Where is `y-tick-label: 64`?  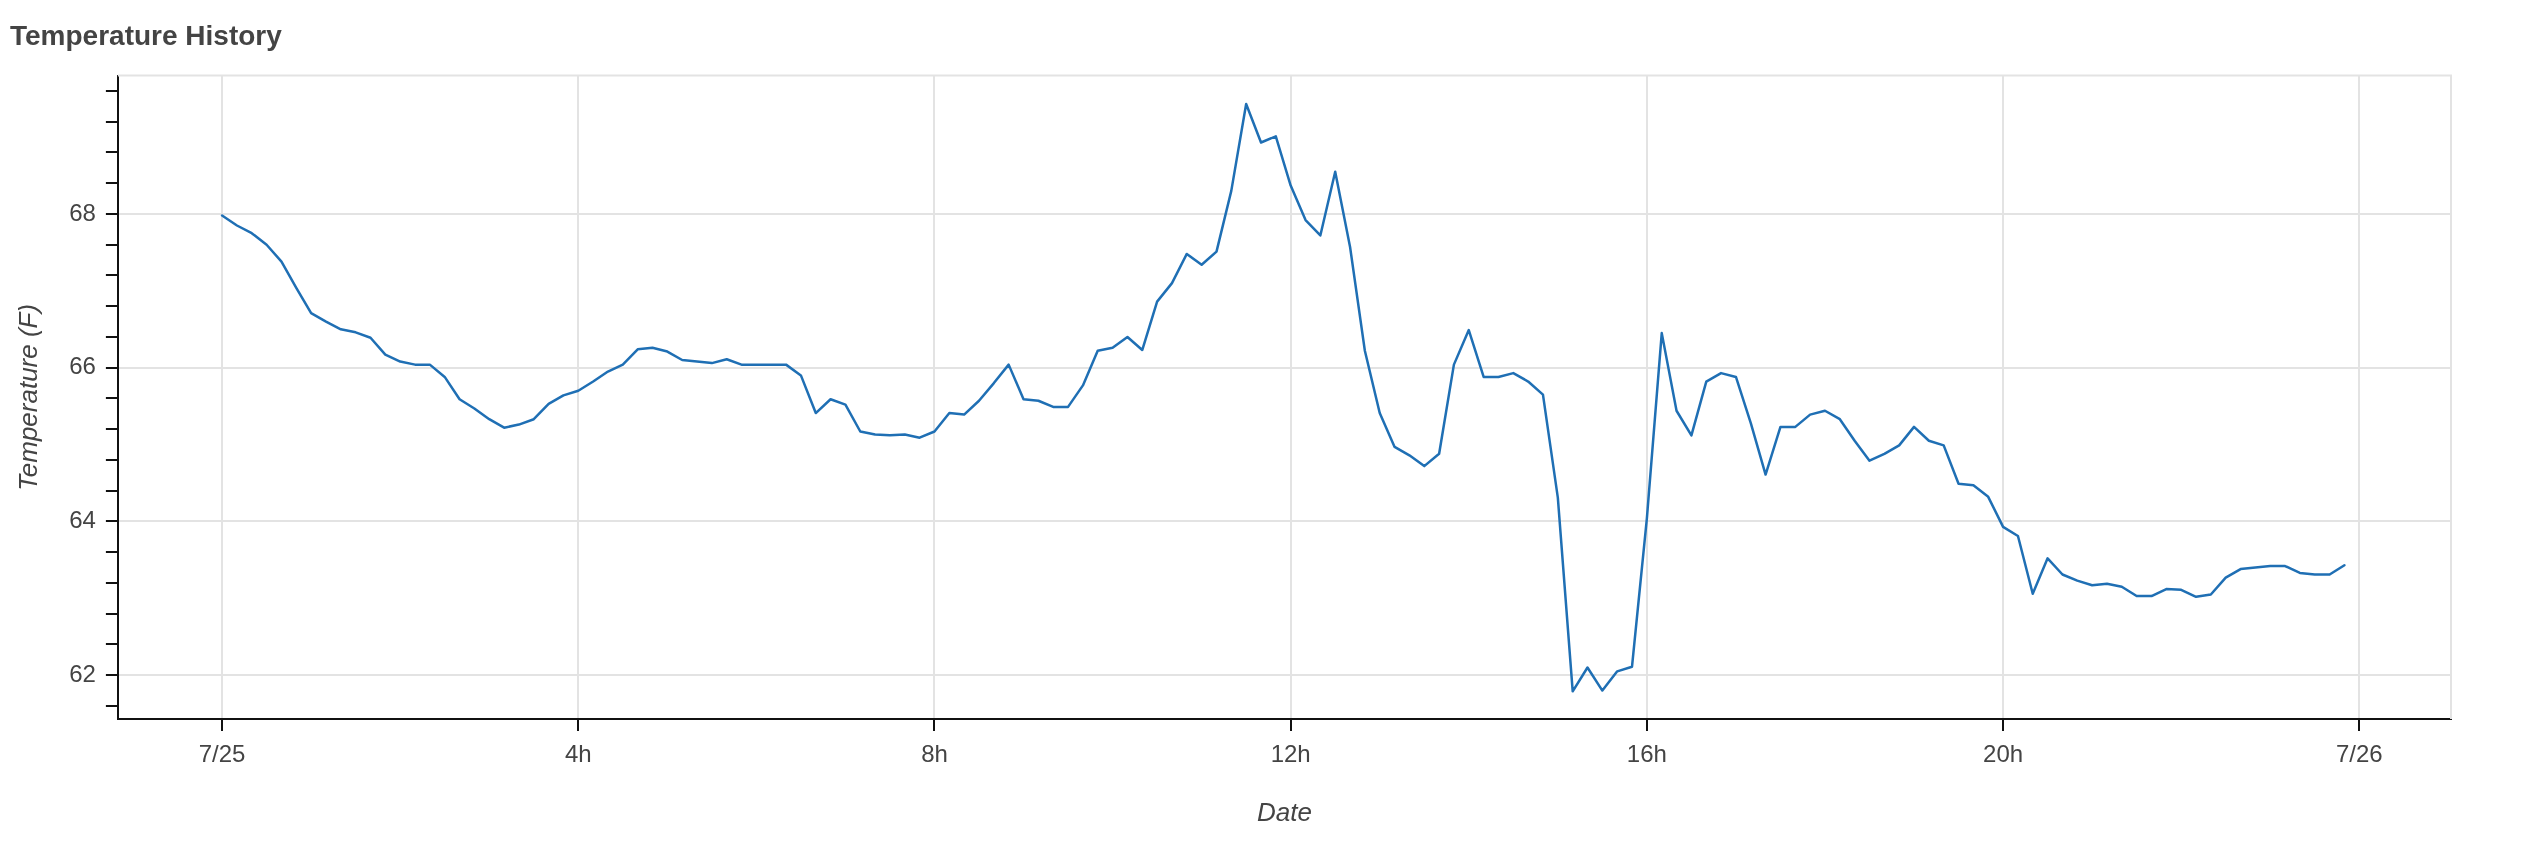
y-tick-label: 64 is located at coordinates (82, 520).